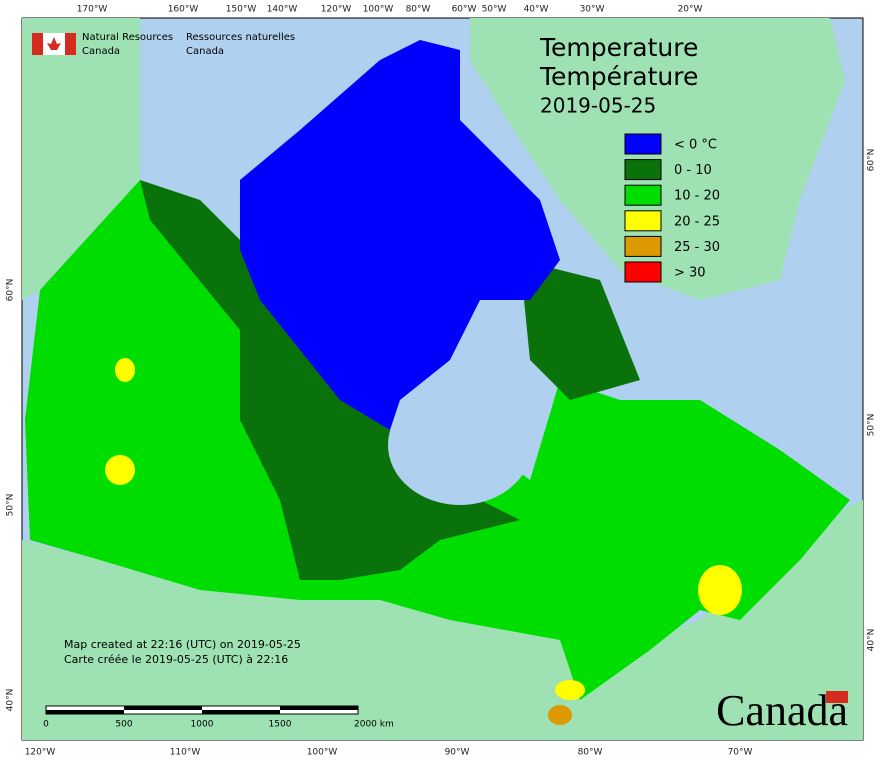 Image resolution: width=880 pixels, height=760 pixels. Describe the element at coordinates (782, 710) in the screenshot. I see `wordmark: Canada` at that location.